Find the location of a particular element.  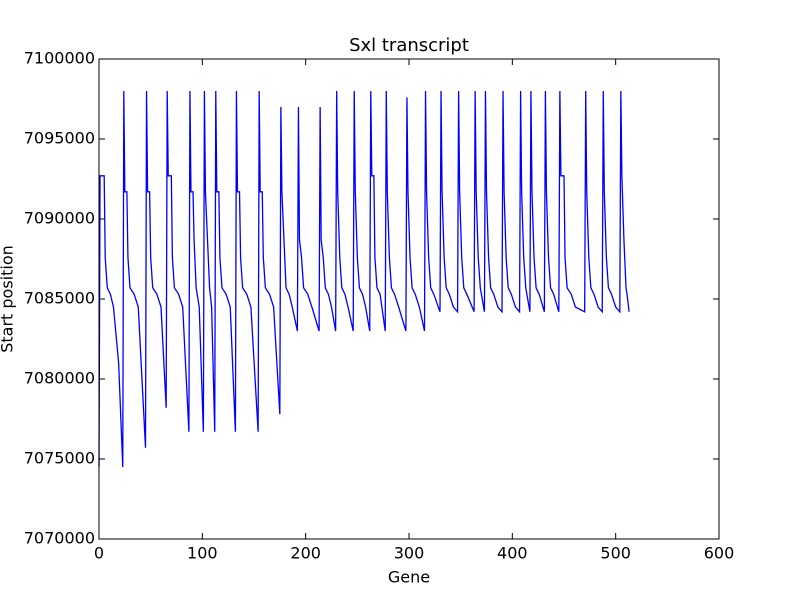

y-tick-label: 7100000 is located at coordinates (59, 58).